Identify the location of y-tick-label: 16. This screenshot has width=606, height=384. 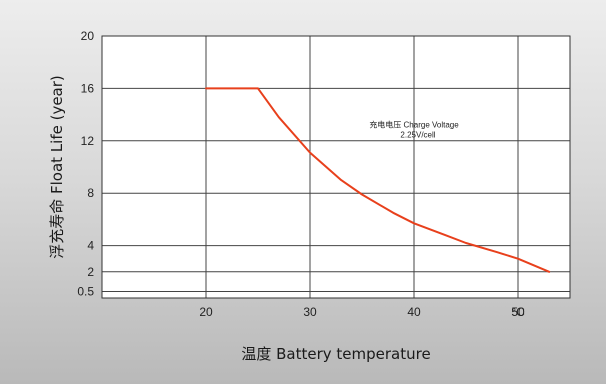
(88, 88).